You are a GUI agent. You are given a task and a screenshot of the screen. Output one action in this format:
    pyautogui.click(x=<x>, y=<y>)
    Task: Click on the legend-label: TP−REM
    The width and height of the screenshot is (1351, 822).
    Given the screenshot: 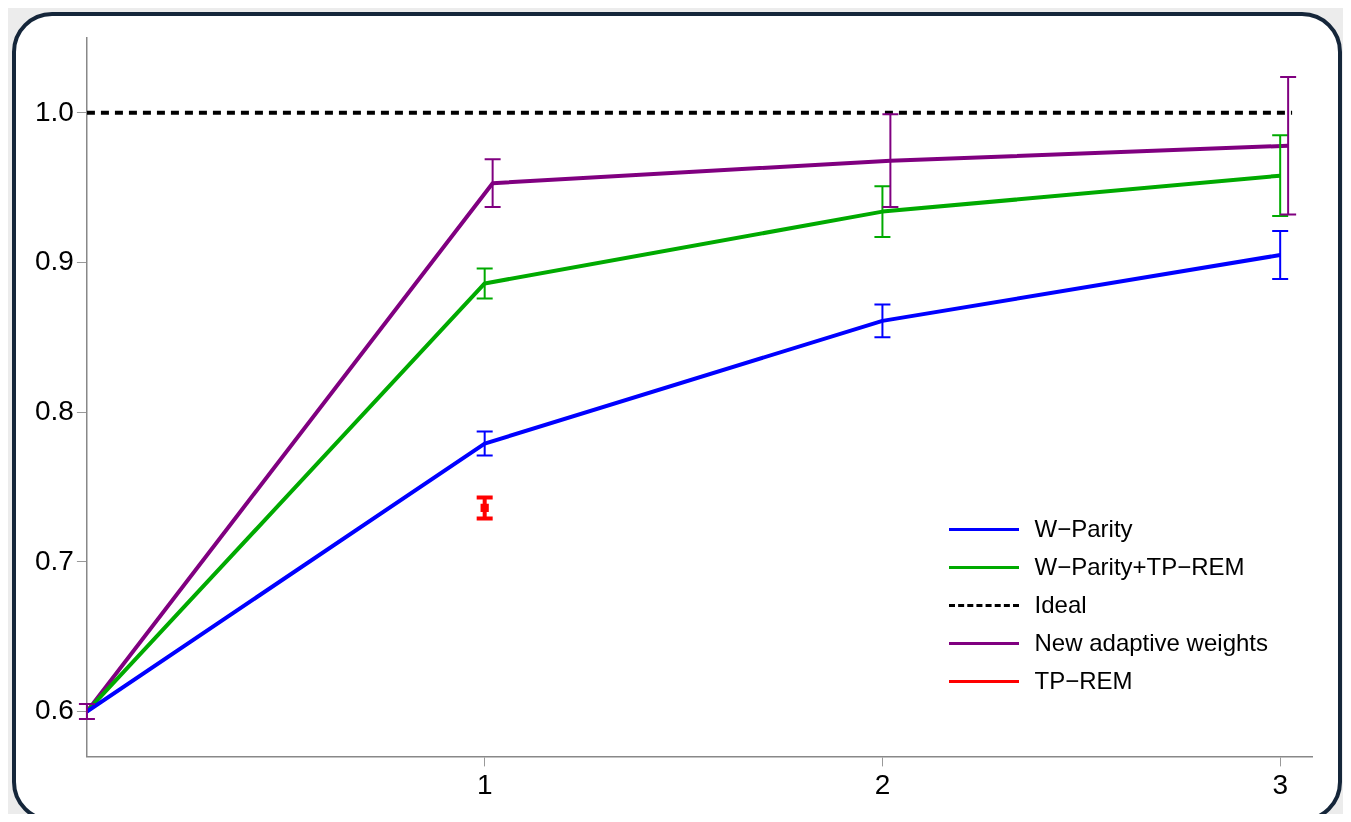 What is the action you would take?
    pyautogui.click(x=1083, y=681)
    